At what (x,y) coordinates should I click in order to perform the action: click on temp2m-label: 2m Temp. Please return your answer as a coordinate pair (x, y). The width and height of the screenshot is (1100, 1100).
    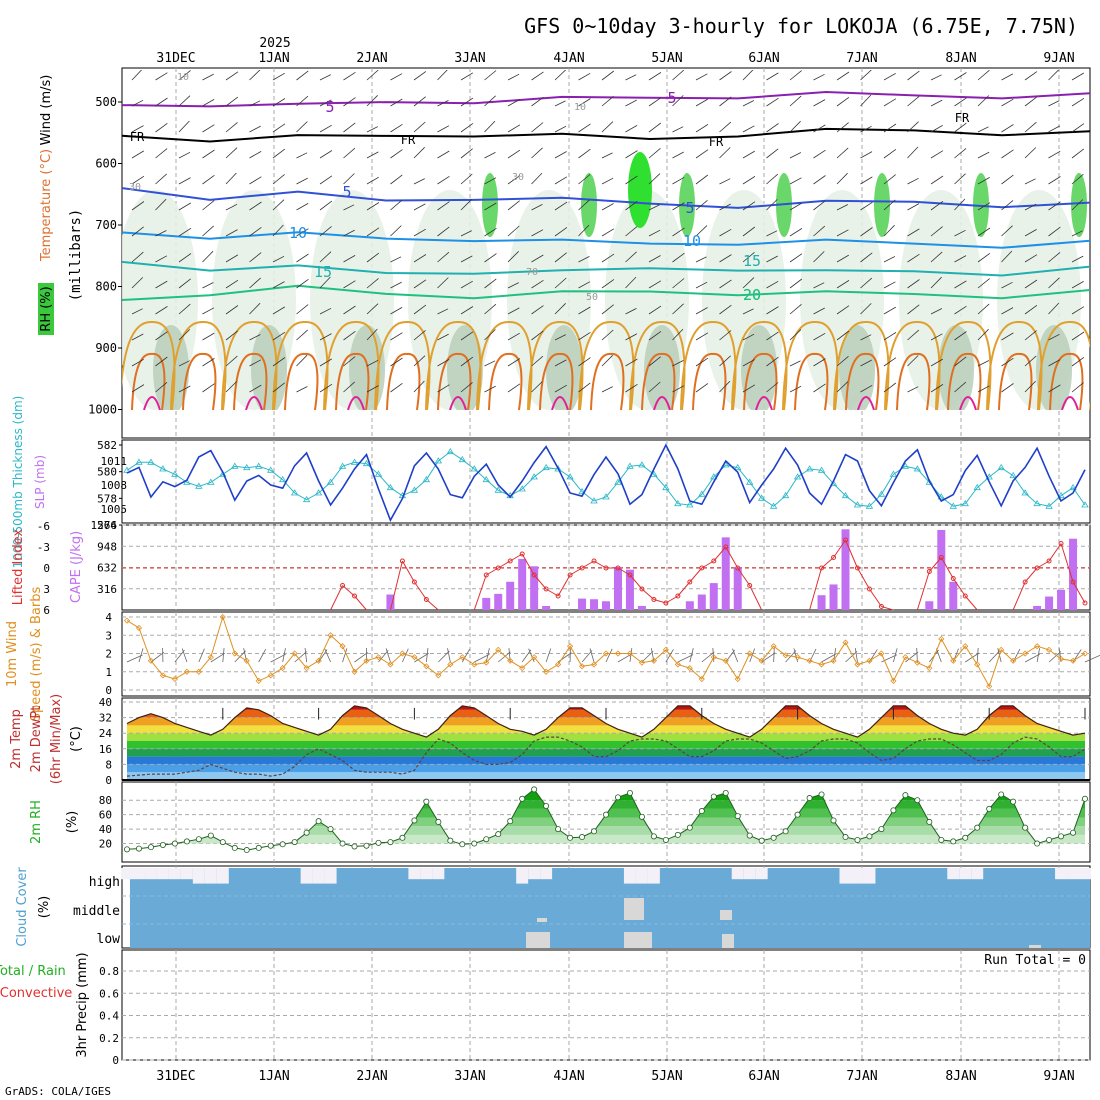
    Looking at the image, I should click on (16, 739).